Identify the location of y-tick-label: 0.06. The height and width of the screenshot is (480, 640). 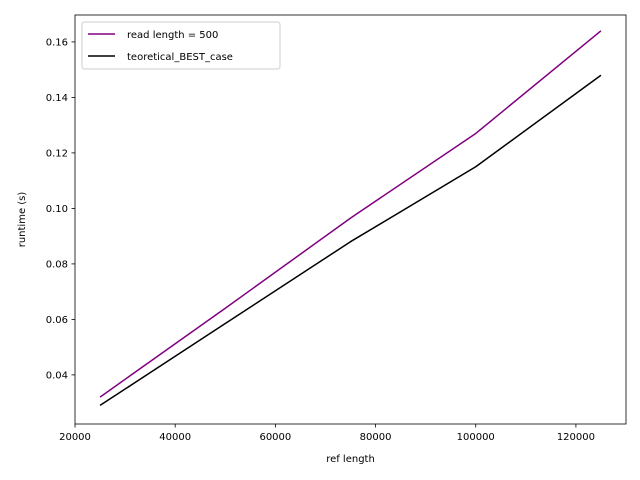
(57, 320).